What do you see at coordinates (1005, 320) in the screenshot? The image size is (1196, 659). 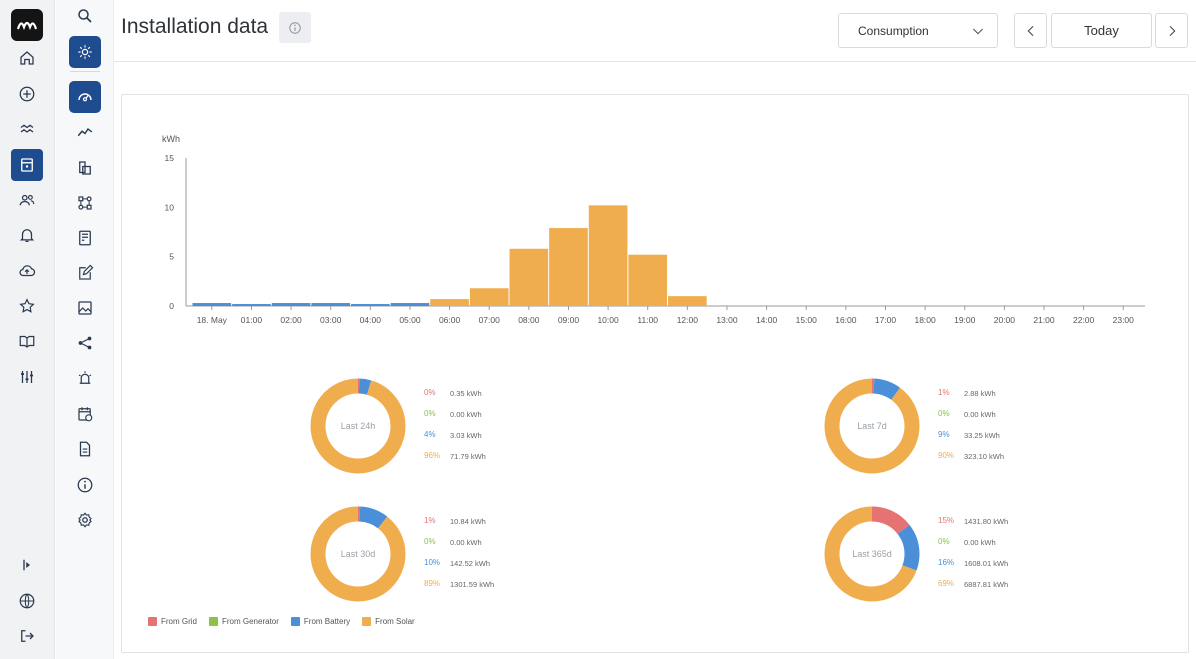 I see `x-tick-label: 20:00` at bounding box center [1005, 320].